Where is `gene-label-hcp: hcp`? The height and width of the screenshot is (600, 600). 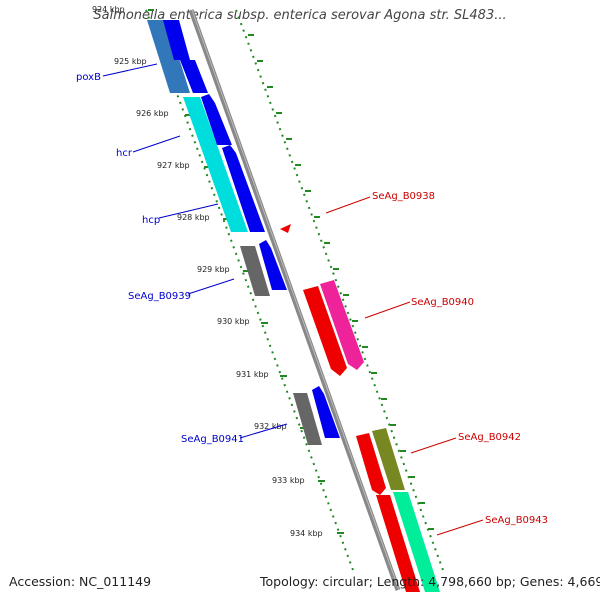
gene-label-hcp: hcp is located at coordinates (151, 220).